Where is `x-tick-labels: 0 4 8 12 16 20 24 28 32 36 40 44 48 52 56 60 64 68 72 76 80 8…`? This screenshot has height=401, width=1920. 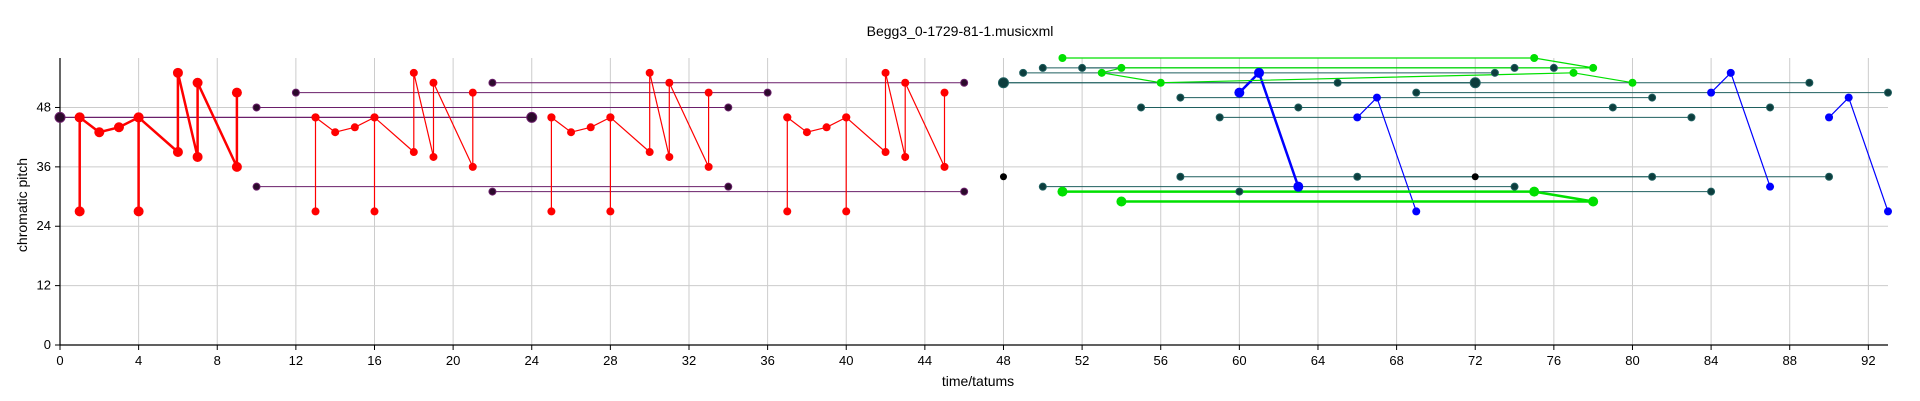
x-tick-labels: 0 4 8 12 16 20 24 28 32 36 40 44 48 52 56 60 64 68 72 76 80 8… is located at coordinates (965, 360).